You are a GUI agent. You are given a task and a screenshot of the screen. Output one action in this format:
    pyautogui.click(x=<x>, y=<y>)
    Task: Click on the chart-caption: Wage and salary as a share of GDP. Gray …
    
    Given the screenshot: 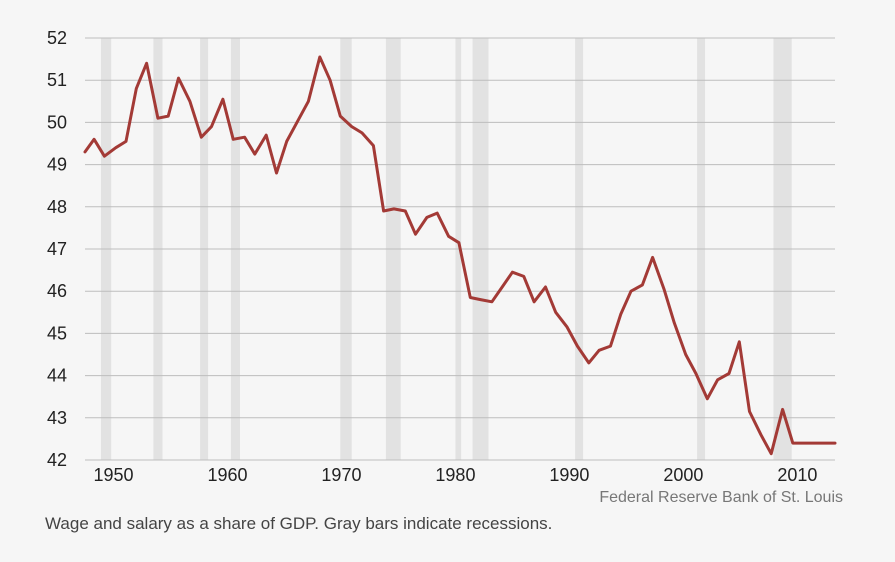 What is the action you would take?
    pyautogui.click(x=299, y=523)
    